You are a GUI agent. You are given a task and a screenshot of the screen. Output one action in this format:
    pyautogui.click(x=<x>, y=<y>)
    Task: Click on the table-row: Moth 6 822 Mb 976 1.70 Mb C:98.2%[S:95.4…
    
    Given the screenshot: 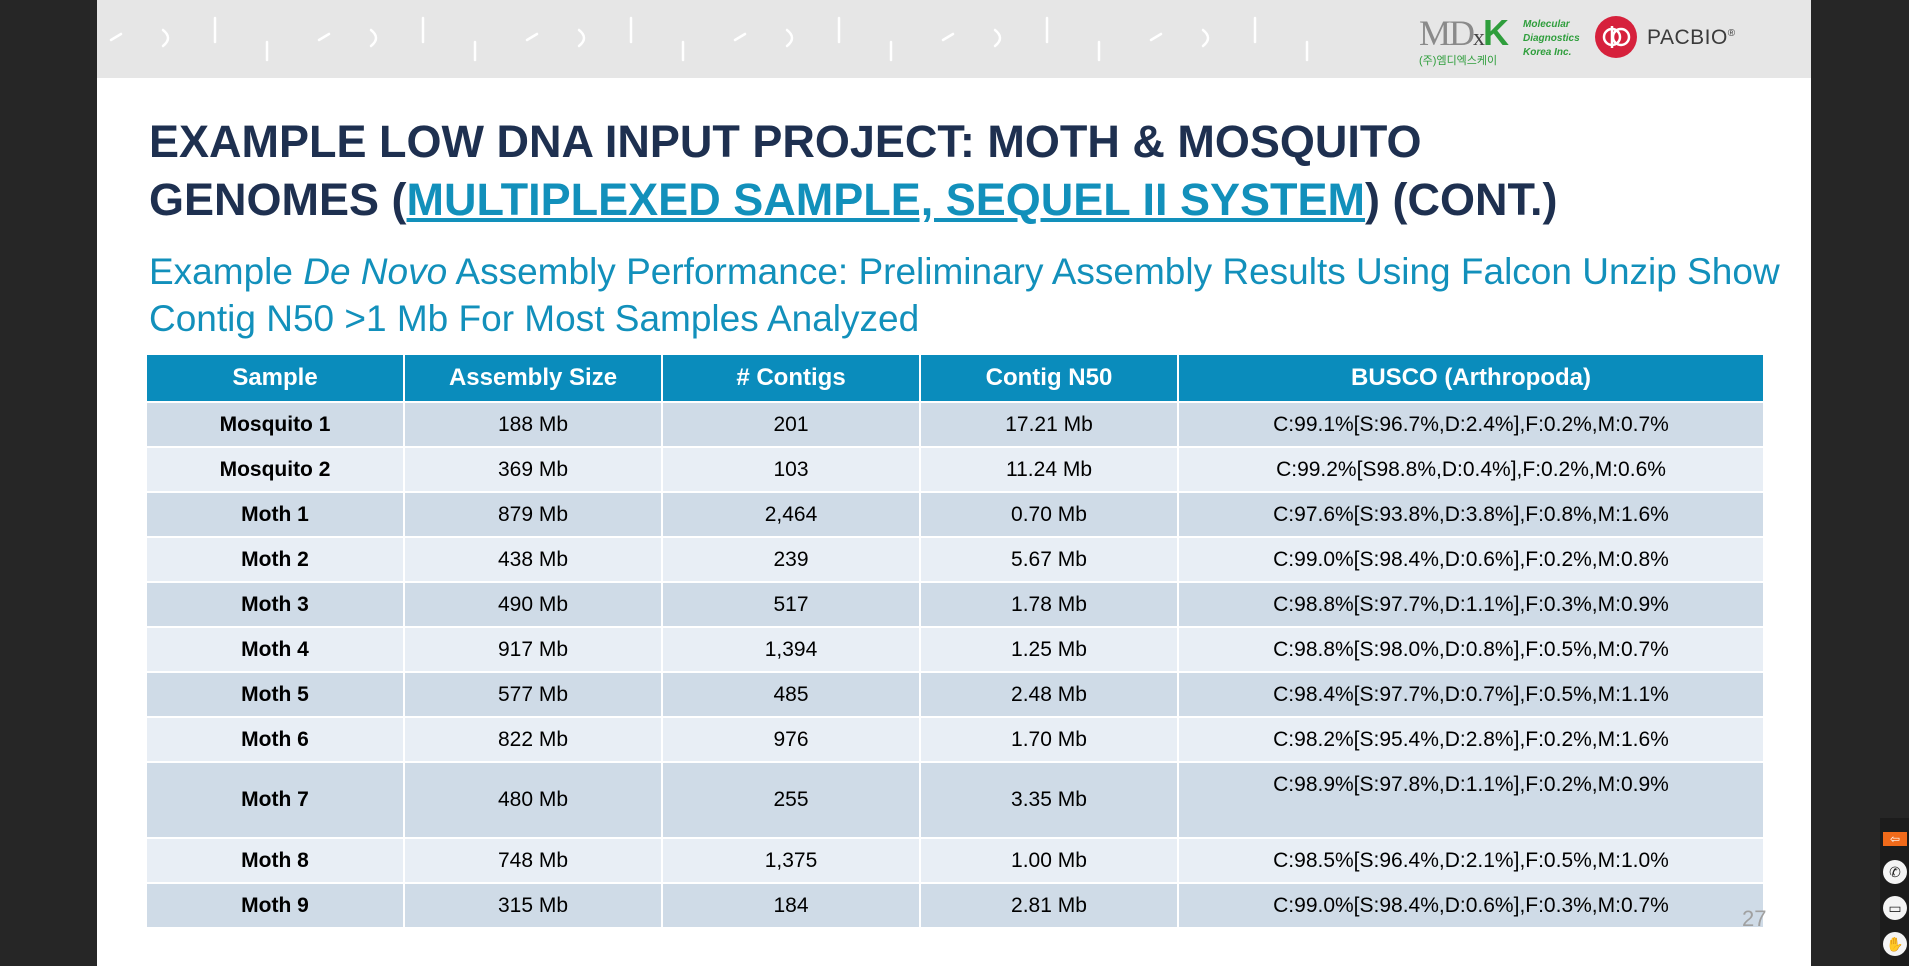 What is the action you would take?
    pyautogui.click(x=955, y=739)
    